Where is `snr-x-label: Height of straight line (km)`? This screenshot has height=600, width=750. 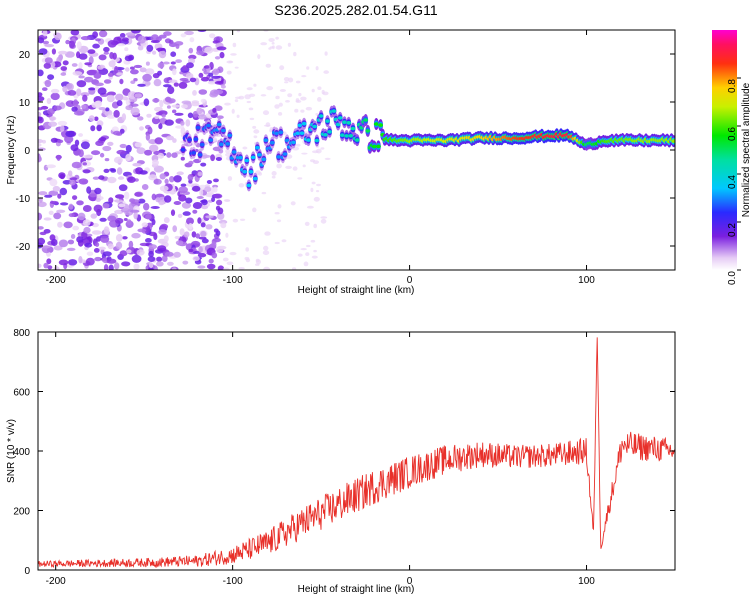
snr-x-label: Height of straight line (km) is located at coordinates (356, 589).